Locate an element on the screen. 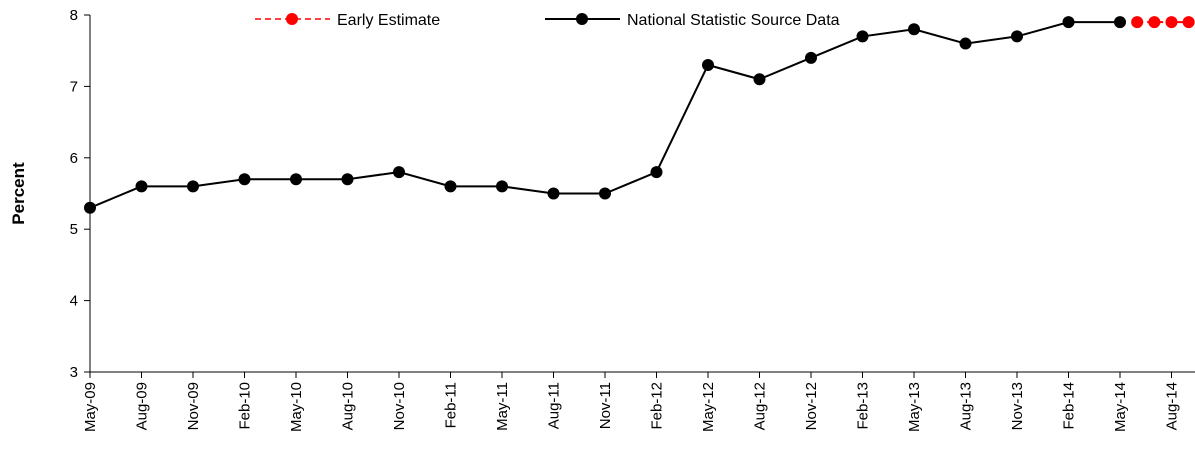 The width and height of the screenshot is (1195, 459). y-tick-label: 8 is located at coordinates (74, 15).